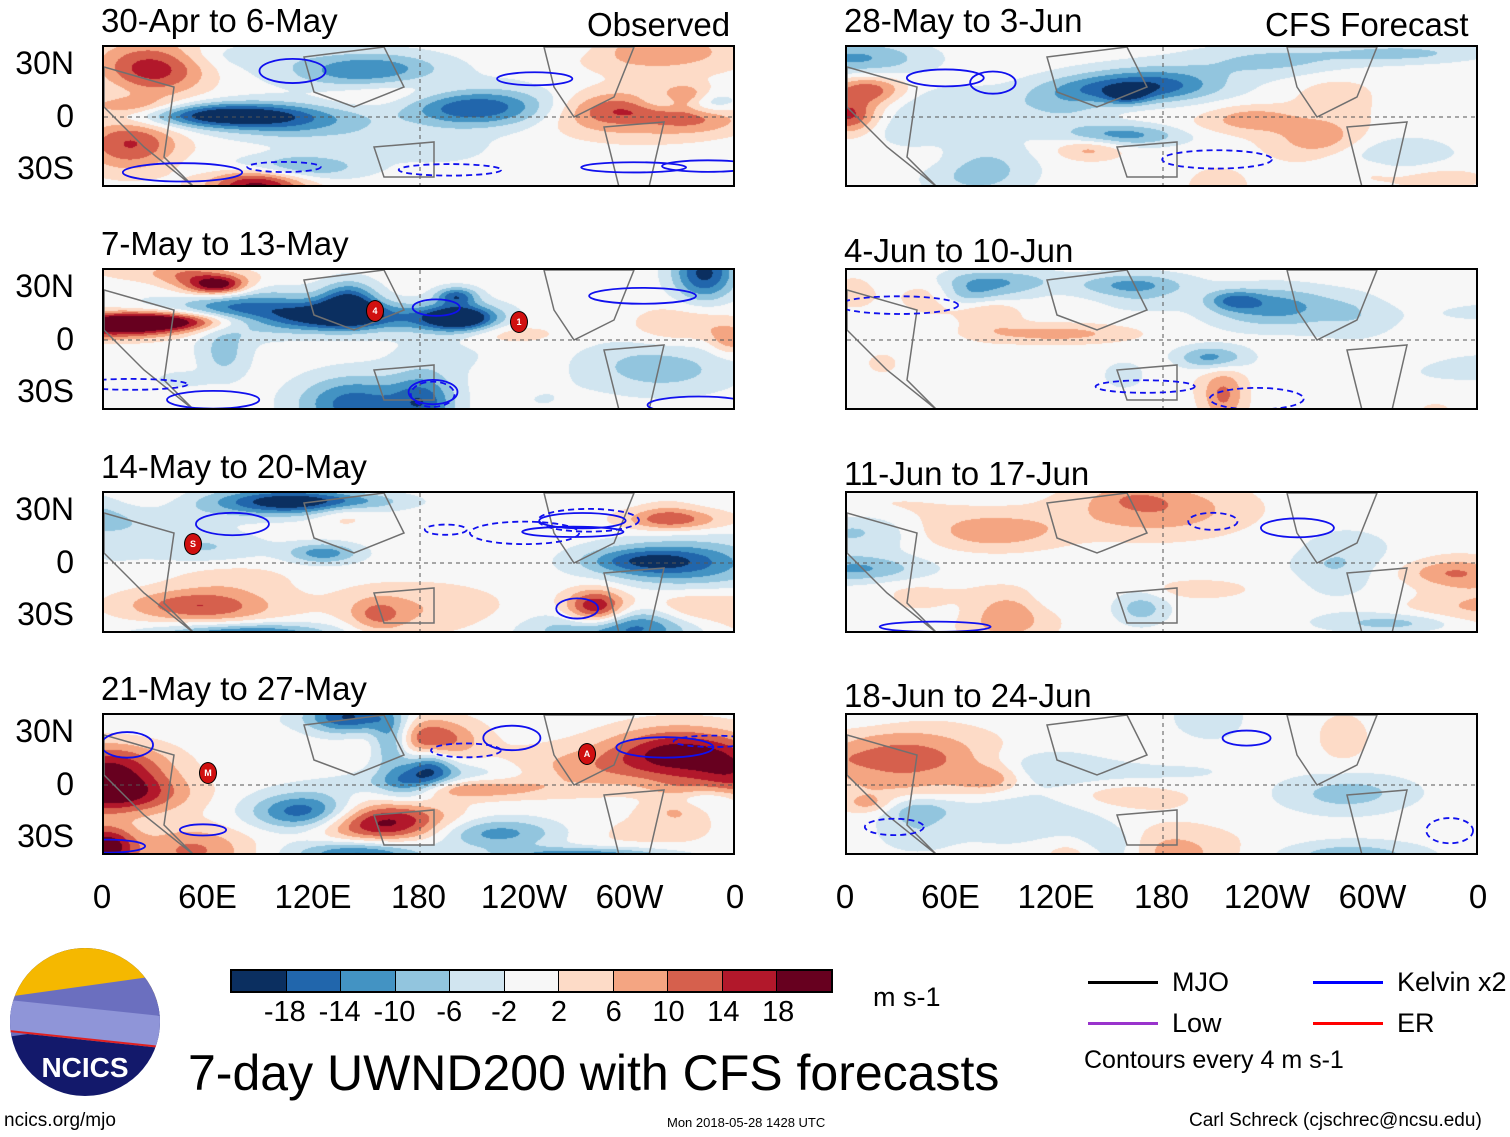 Image resolution: width=1510 pixels, height=1137 pixels. What do you see at coordinates (524, 896) in the screenshot?
I see `x-tick-label: 120W` at bounding box center [524, 896].